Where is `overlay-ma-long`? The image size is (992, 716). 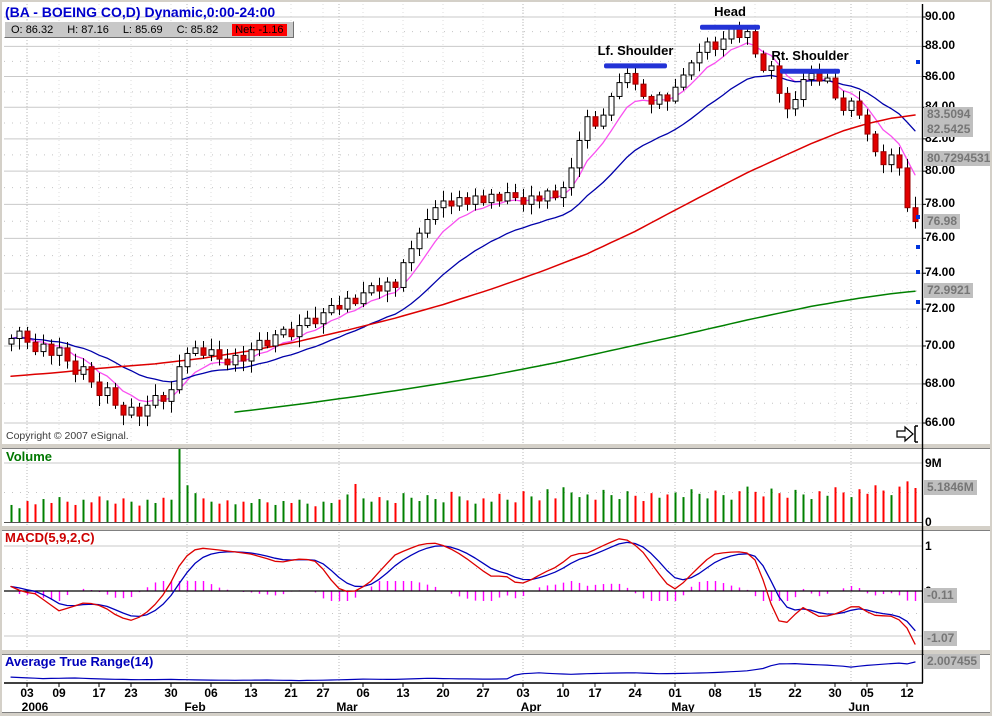
overlay-ma-long is located at coordinates (575, 351).